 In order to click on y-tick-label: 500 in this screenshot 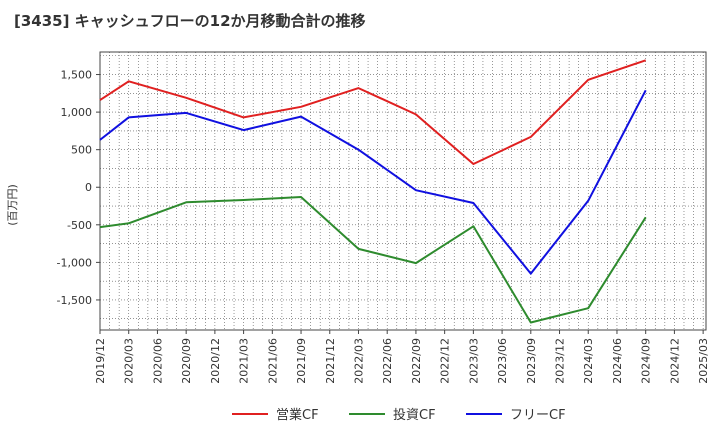, I will do `click(81, 150)`.